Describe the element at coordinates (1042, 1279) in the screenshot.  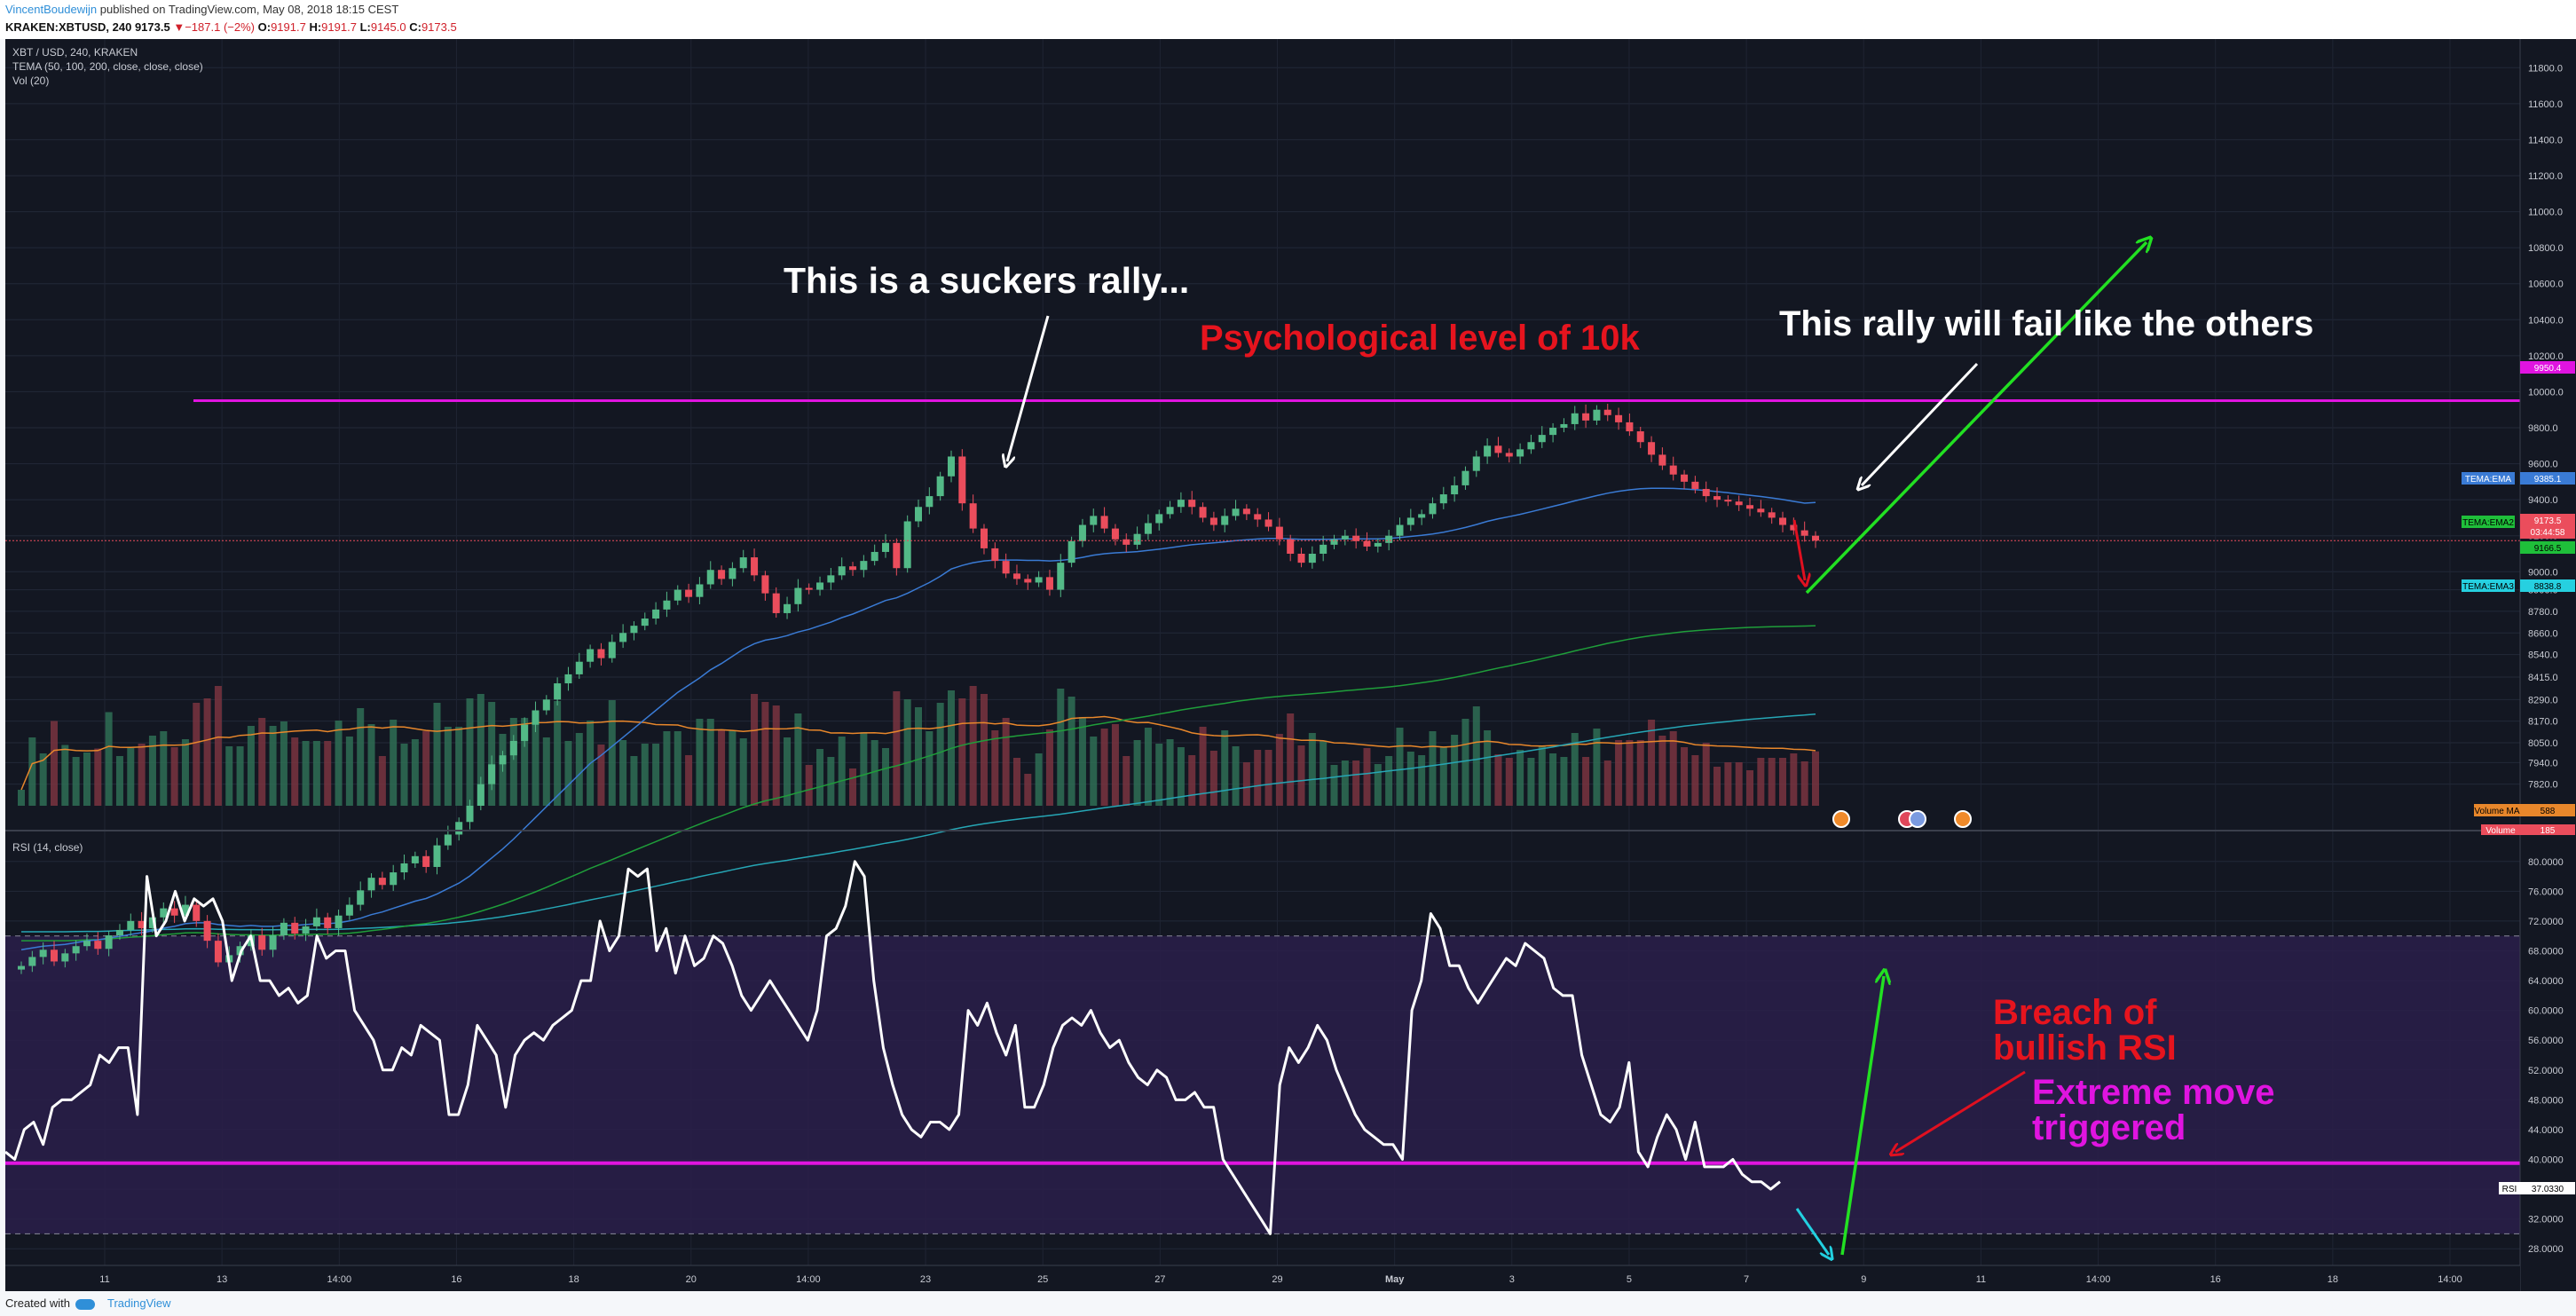
I see `time-tick-label: 25` at that location.